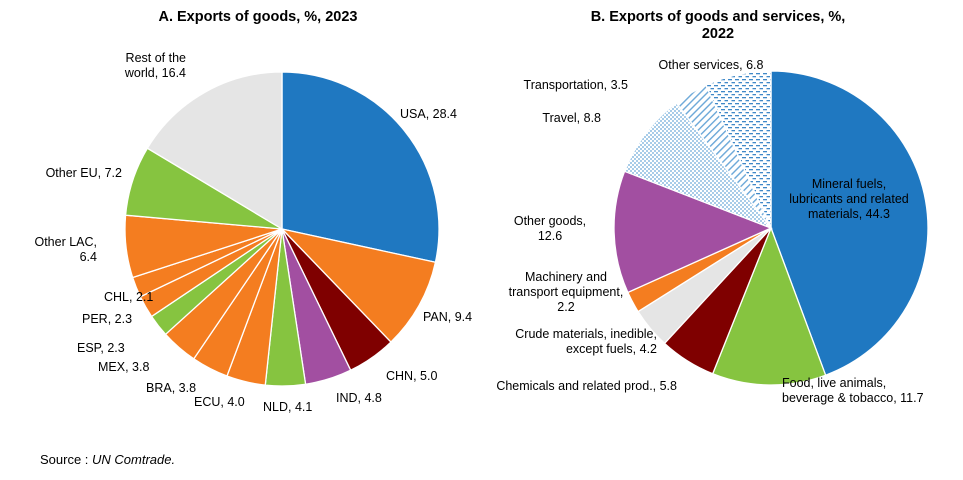  I want to click on slice-label-mex-3-8: MEX, 3.8, so click(123, 367).